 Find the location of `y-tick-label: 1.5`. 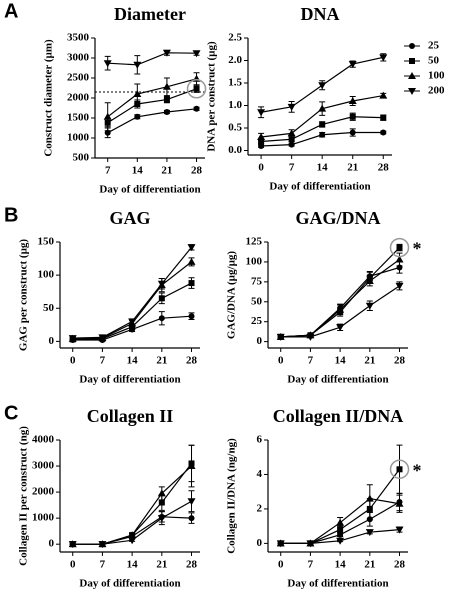

y-tick-label: 1.5 is located at coordinates (235, 83).